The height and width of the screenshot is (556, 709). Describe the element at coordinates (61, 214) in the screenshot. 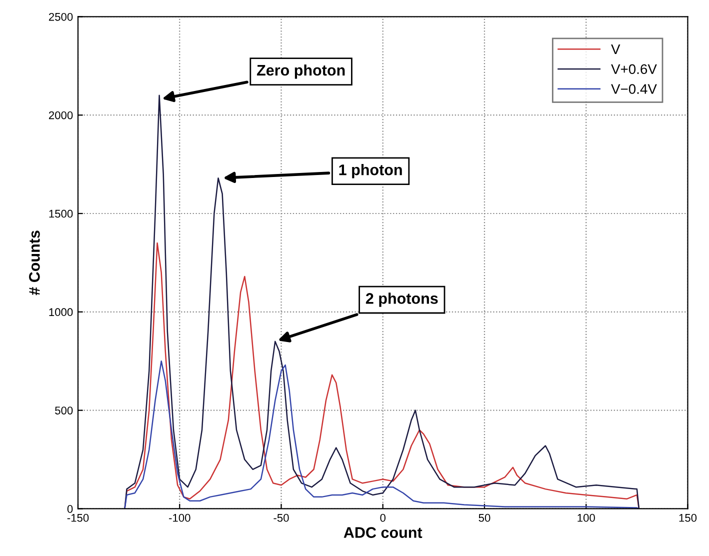

I see `y-tick-label: 1500` at that location.